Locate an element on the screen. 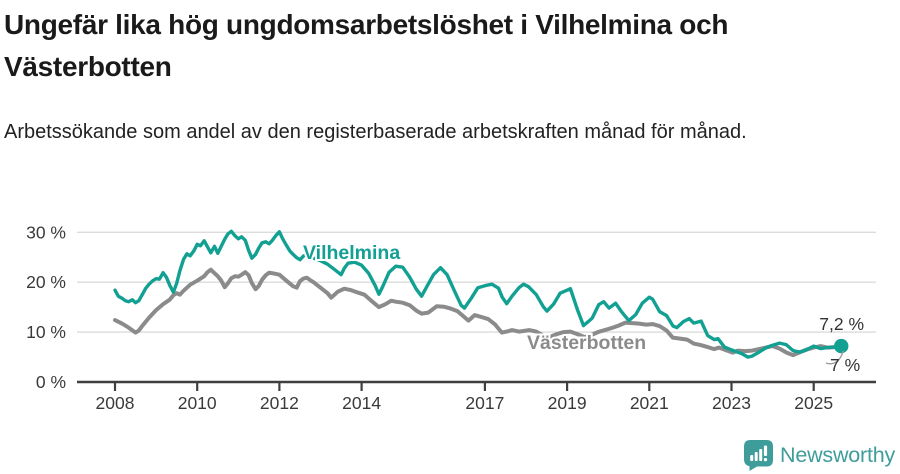 This screenshot has height=474, width=900. y-tick-label: 30 % is located at coordinates (46, 232).